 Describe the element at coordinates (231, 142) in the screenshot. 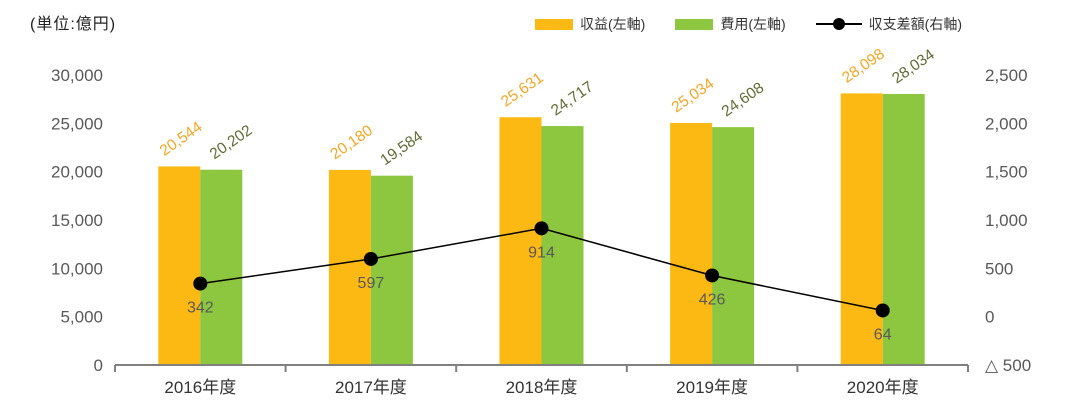

I see `bar-label-expense-0: 20,202` at that location.